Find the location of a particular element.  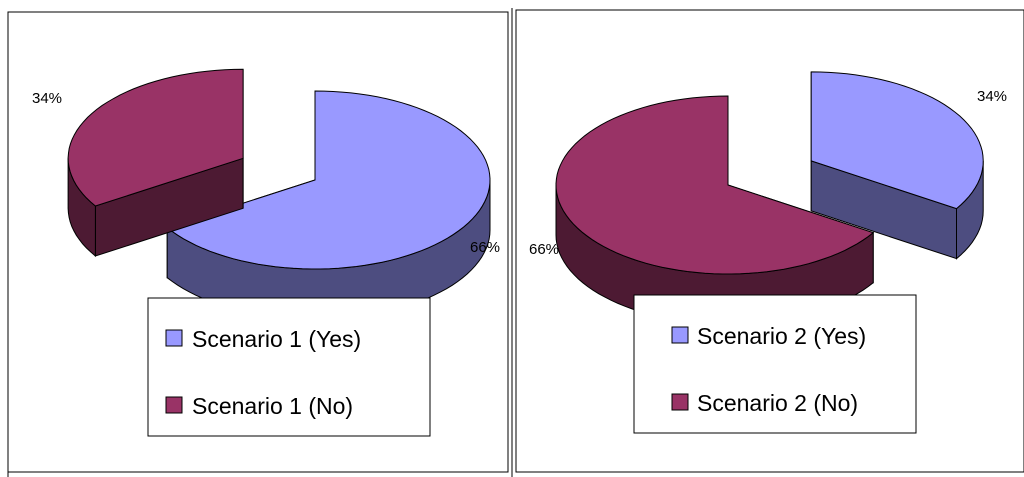

chart-1-legend-swatch-no is located at coordinates (174, 405).